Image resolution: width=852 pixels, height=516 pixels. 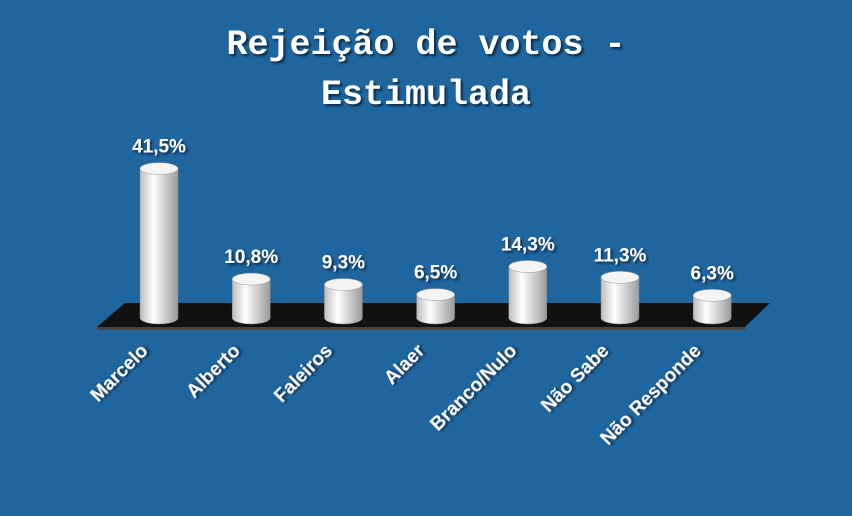 What do you see at coordinates (528, 245) in the screenshot?
I see `value-label: 14,3%` at bounding box center [528, 245].